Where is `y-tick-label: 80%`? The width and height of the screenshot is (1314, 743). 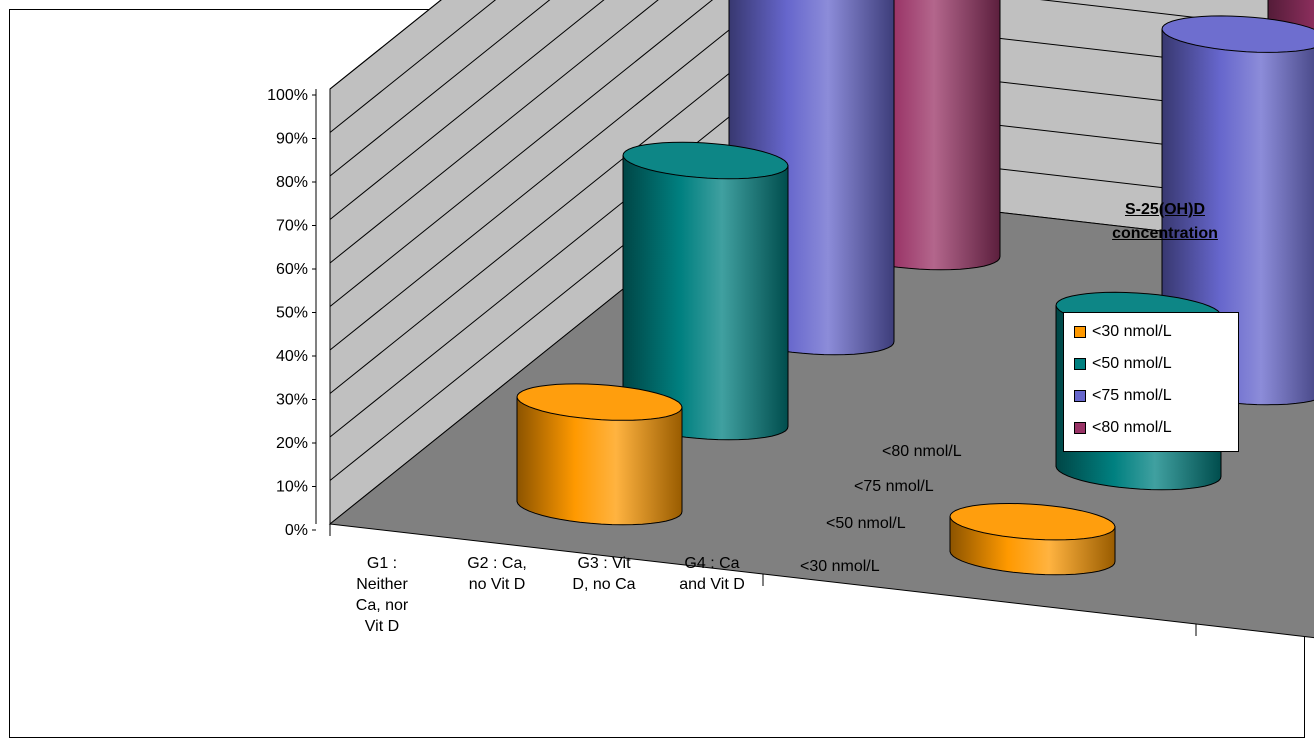 y-tick-label: 80% is located at coordinates (292, 182).